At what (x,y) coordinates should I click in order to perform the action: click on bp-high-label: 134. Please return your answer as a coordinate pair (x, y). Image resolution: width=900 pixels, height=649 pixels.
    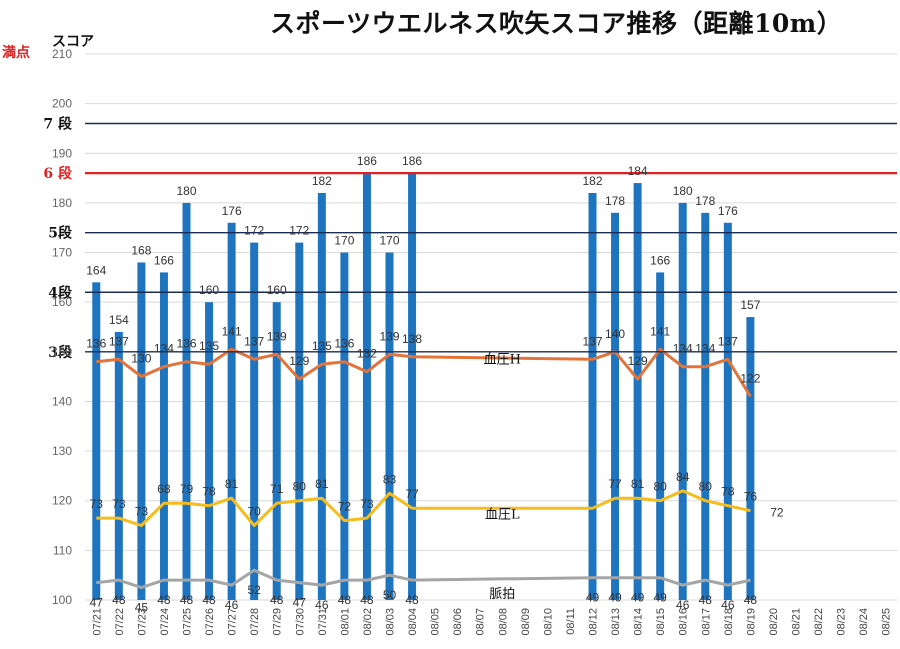
    Looking at the image, I should click on (705, 349).